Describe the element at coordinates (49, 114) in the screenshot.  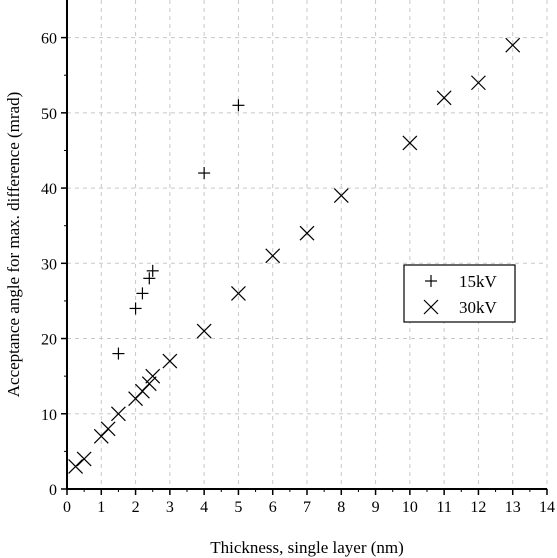
I see `y-tick-label: 50` at that location.